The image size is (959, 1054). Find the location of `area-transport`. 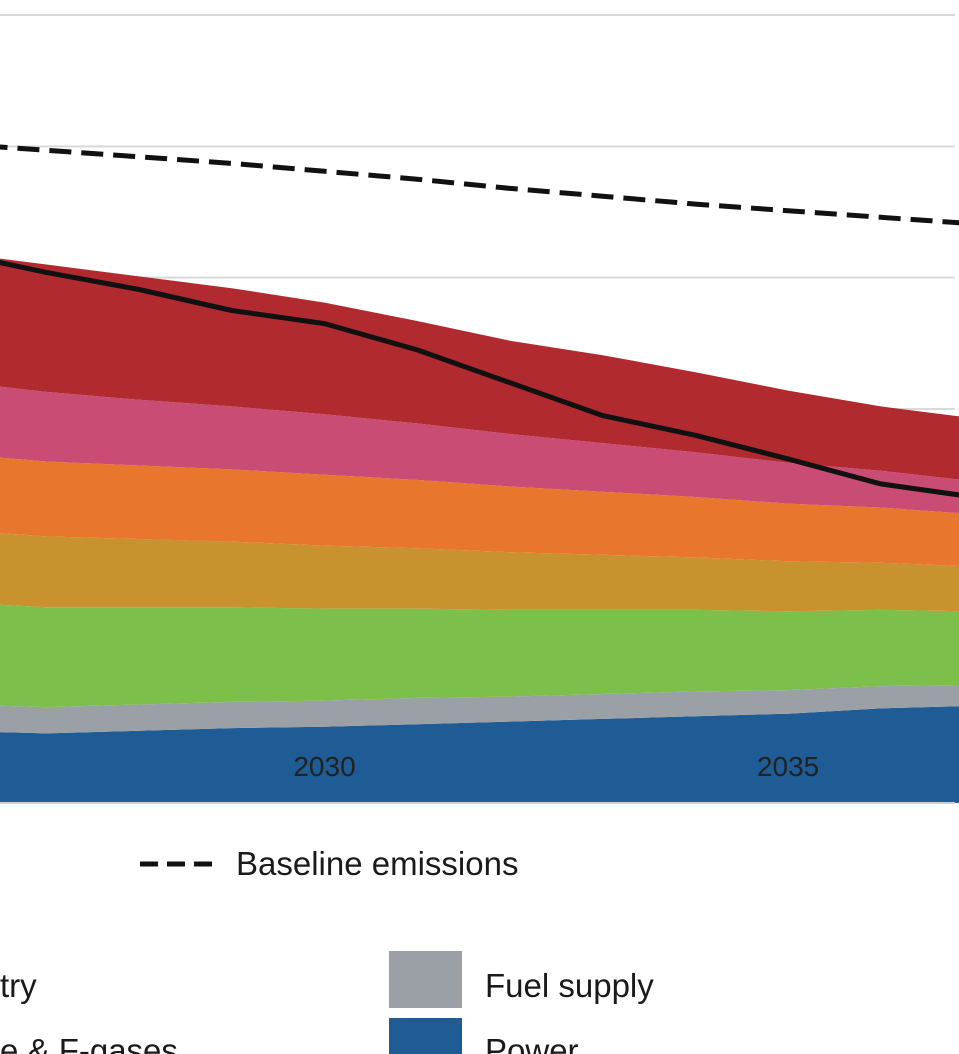

area-transport is located at coordinates (479, 450).